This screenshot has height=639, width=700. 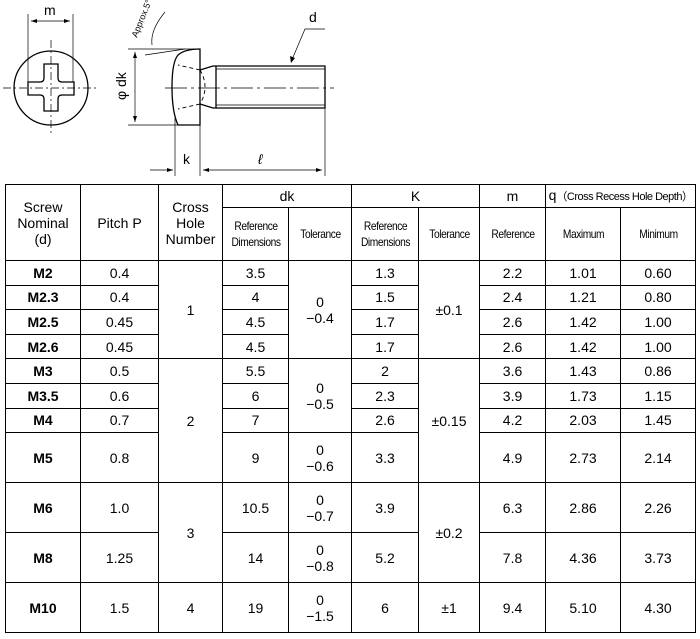 What do you see at coordinates (119, 558) in the screenshot?
I see `cell-pitch: 1.25` at bounding box center [119, 558].